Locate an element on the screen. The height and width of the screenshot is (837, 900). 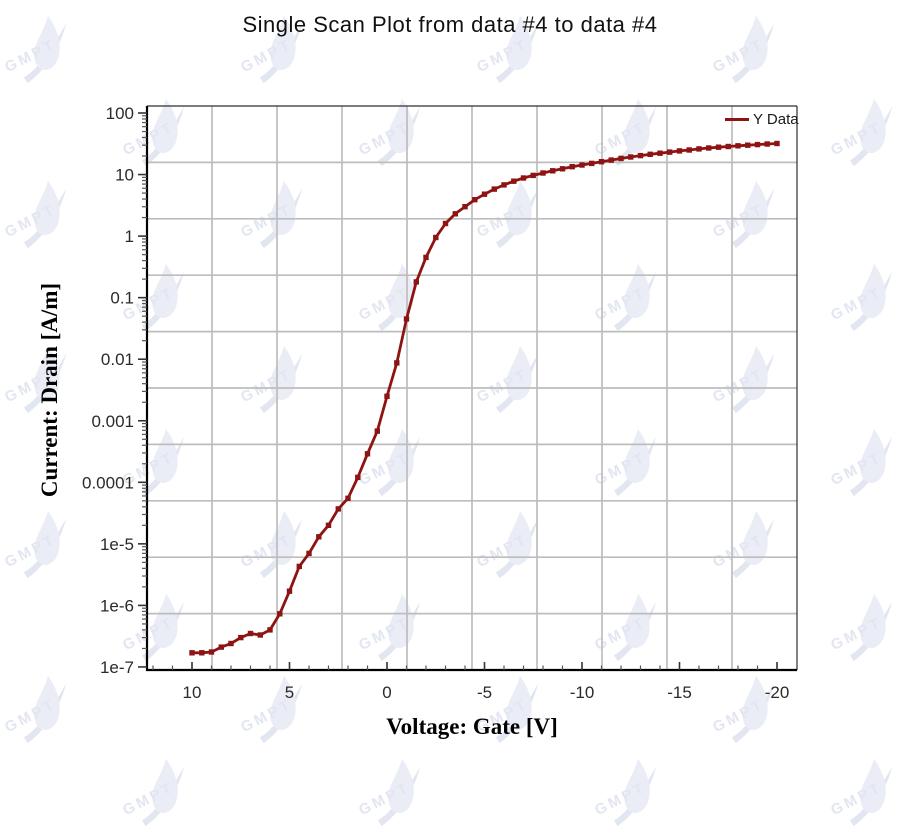
x-tick-label: -15 is located at coordinates (679, 692).